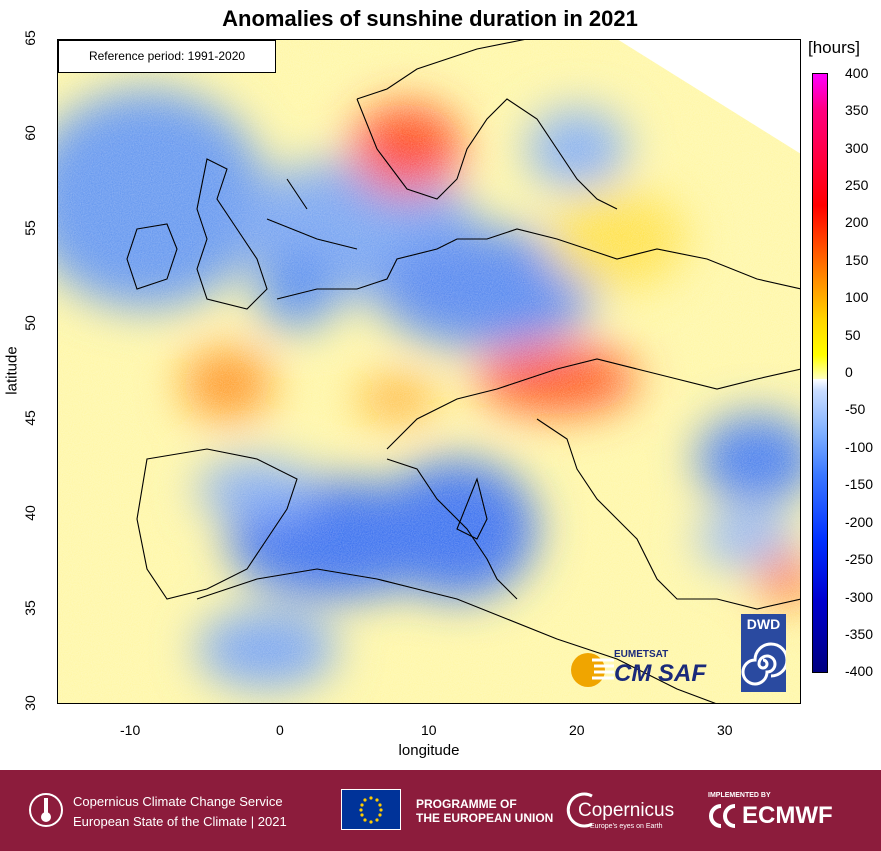 The width and height of the screenshot is (881, 851). Describe the element at coordinates (857, 73) in the screenshot. I see `legend-label: 400` at that location.